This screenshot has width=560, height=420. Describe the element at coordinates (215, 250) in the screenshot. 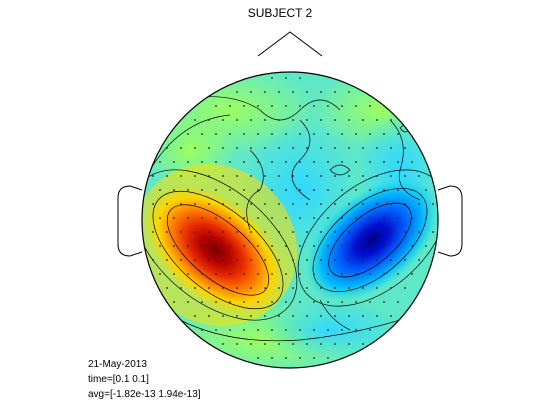

I see `positive-pole` at that location.